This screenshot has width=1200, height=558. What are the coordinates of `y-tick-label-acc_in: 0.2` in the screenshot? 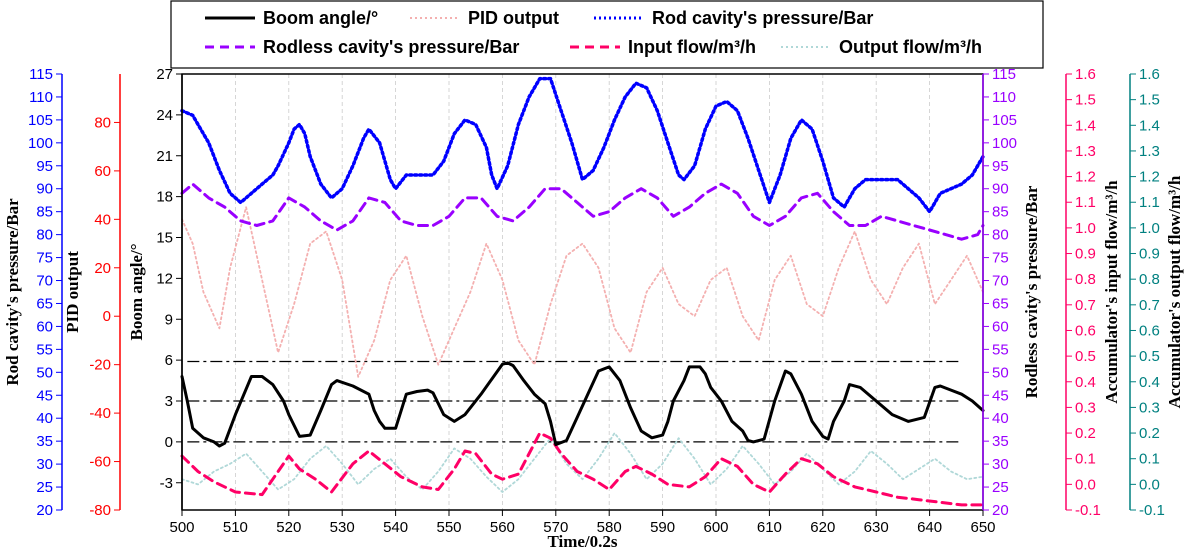 It's located at (1085, 433).